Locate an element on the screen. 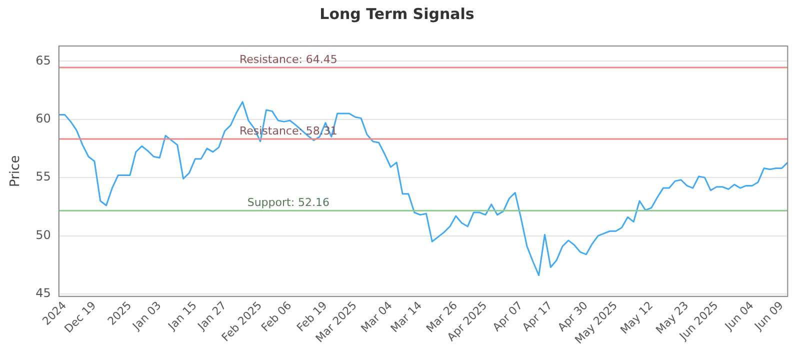 The width and height of the screenshot is (800, 350). y-axis-title: Price is located at coordinates (16, 171).